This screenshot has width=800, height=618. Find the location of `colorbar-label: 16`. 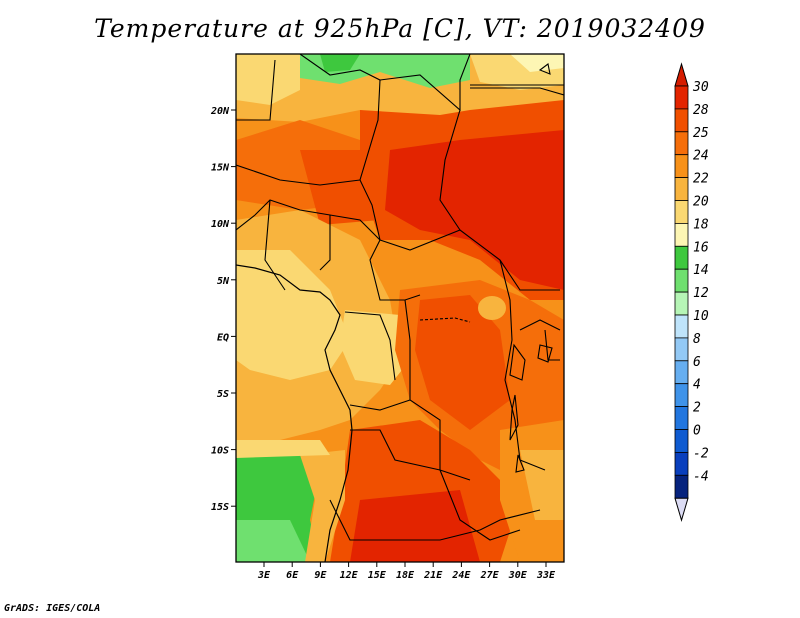

colorbar-label: 16 is located at coordinates (701, 247).